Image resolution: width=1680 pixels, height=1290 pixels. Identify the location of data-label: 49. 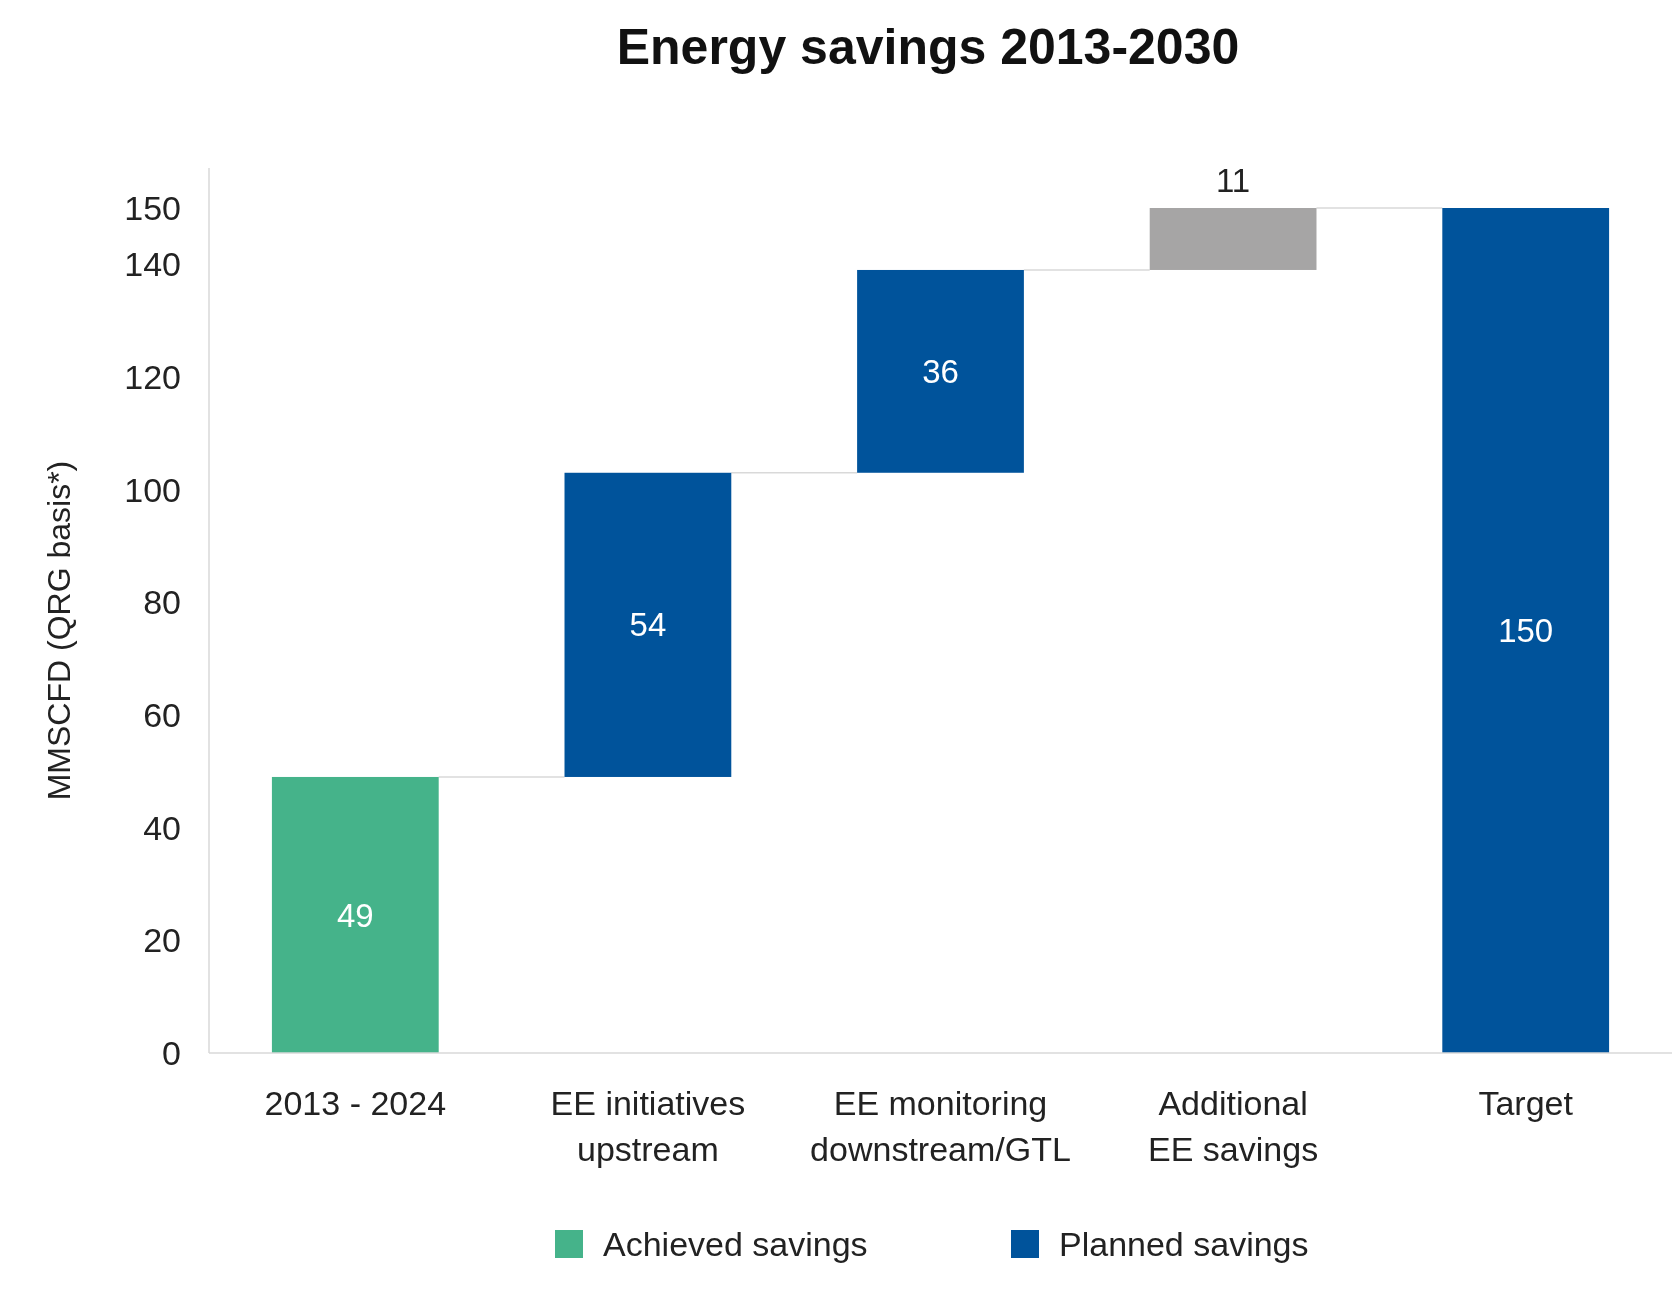
(355, 915).